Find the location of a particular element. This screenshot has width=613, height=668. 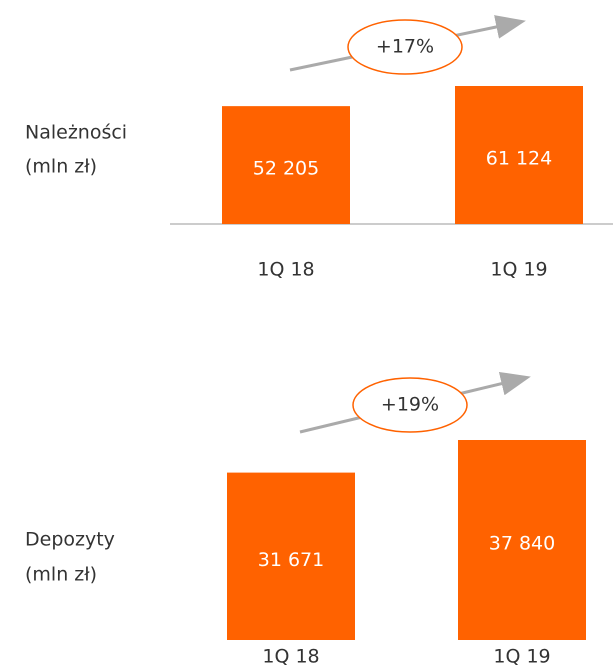

value-label: 31 671 is located at coordinates (291, 560).